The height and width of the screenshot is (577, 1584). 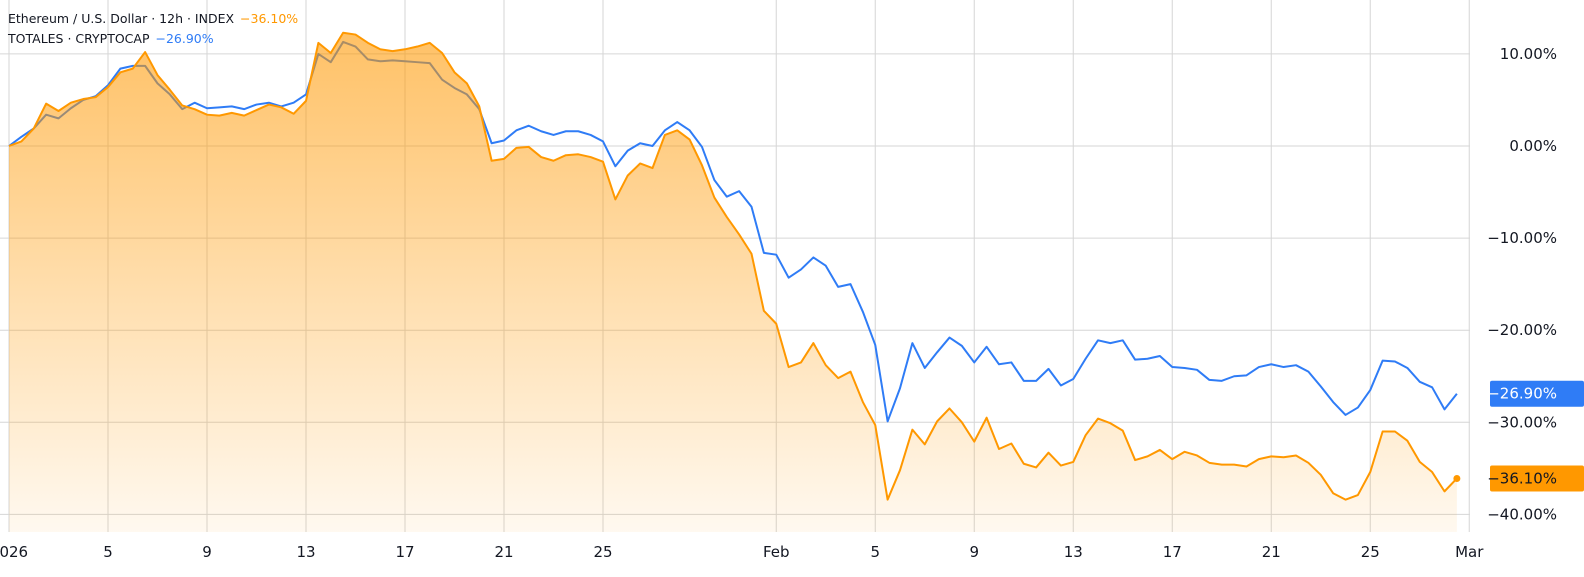 What do you see at coordinates (1522, 330) in the screenshot?
I see `y-tick-label: −20.00%` at bounding box center [1522, 330].